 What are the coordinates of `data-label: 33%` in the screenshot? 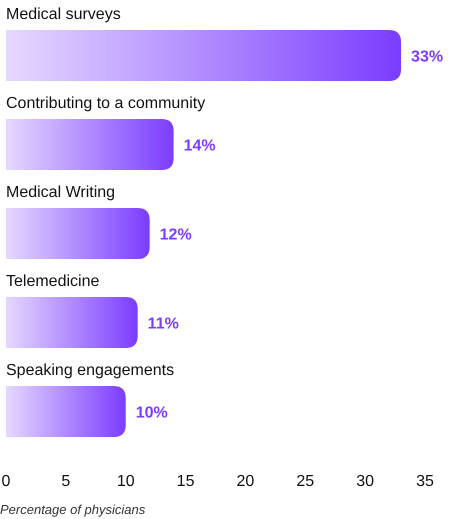 It's located at (427, 57).